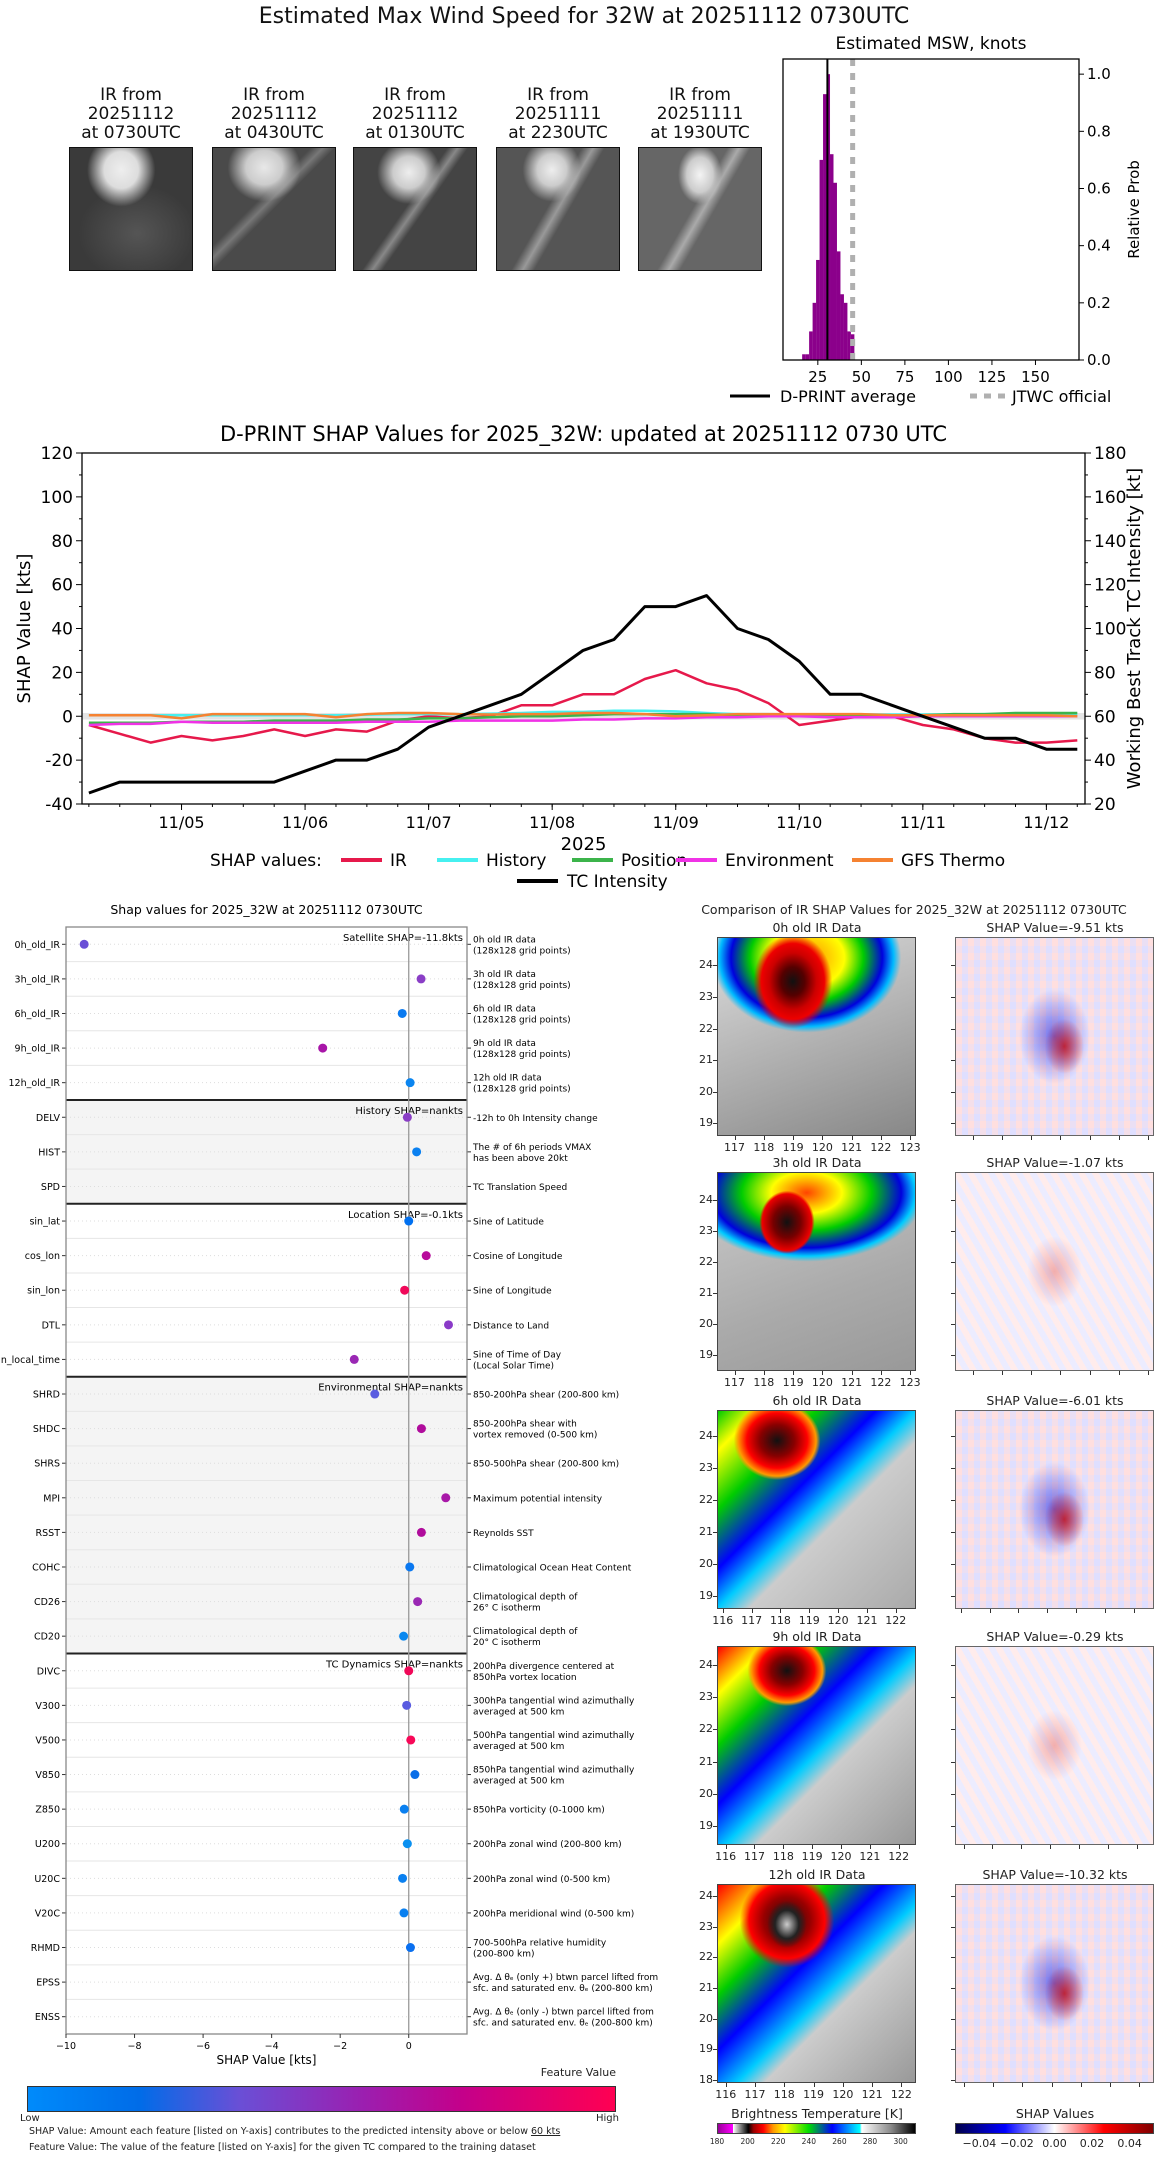 Image resolution: width=1168 pixels, height=2158 pixels. I want to click on bt-tick-label: 200, so click(747, 2141).